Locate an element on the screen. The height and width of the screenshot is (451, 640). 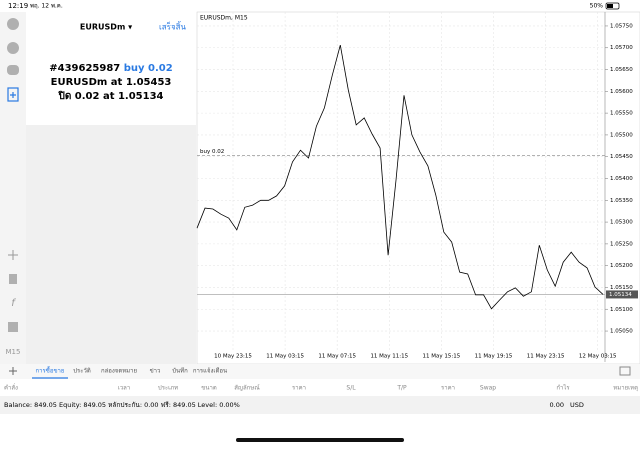
y-tick-label: 1.05400 is located at coordinates (621, 179).